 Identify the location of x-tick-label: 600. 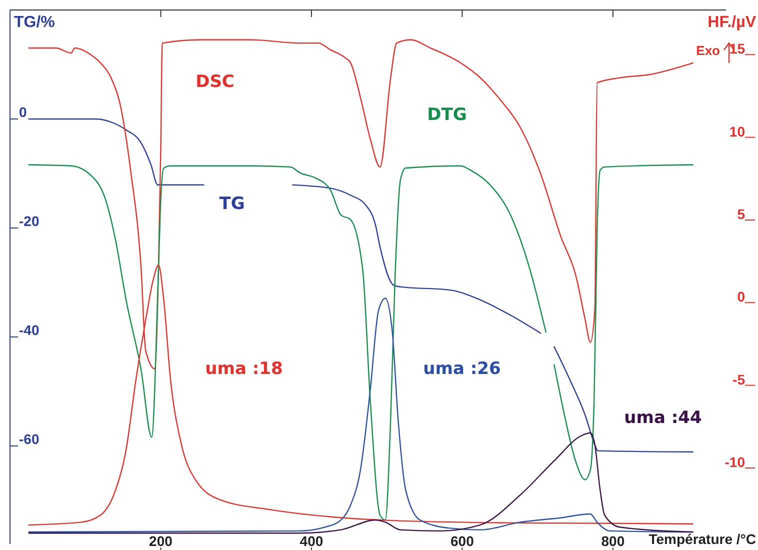
(462, 541).